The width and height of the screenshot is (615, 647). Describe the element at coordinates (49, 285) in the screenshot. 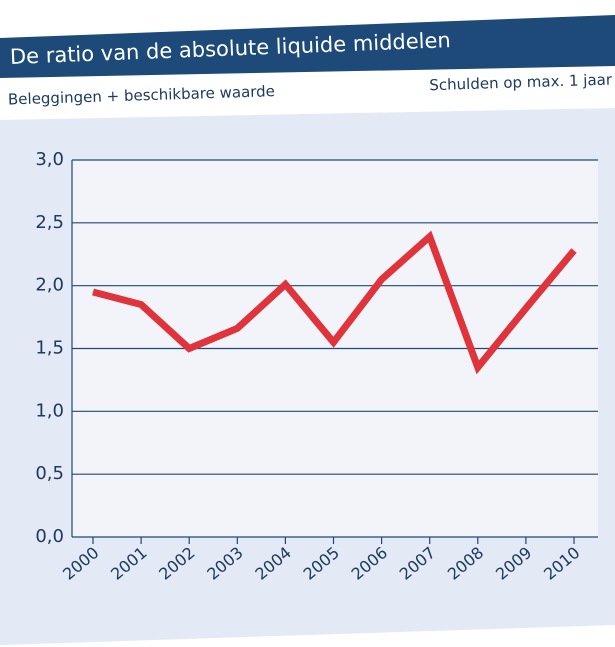

I see `y-tick-label: 2,0` at that location.